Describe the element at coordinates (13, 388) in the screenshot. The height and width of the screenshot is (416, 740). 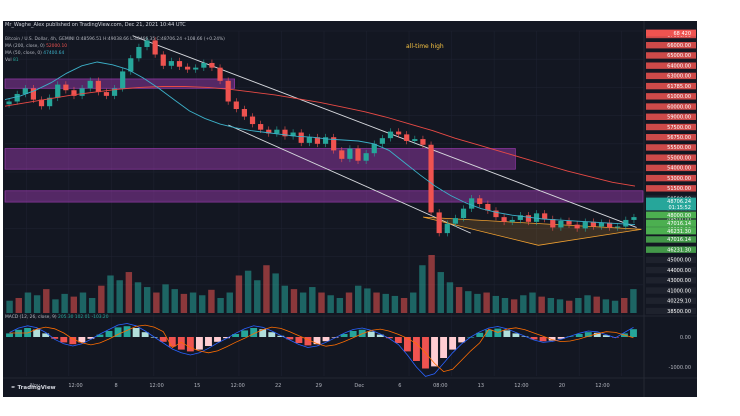
I see `tradingview-logo-icon: ✒` at that location.